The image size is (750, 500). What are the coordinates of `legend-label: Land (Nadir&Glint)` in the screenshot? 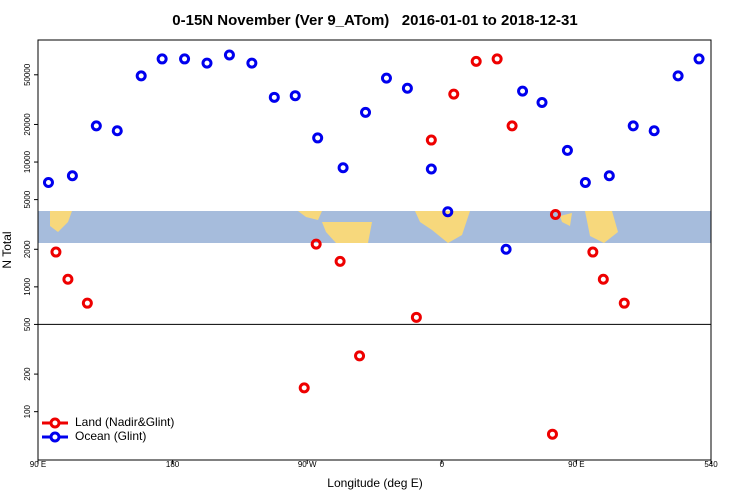 It's located at (124, 422).